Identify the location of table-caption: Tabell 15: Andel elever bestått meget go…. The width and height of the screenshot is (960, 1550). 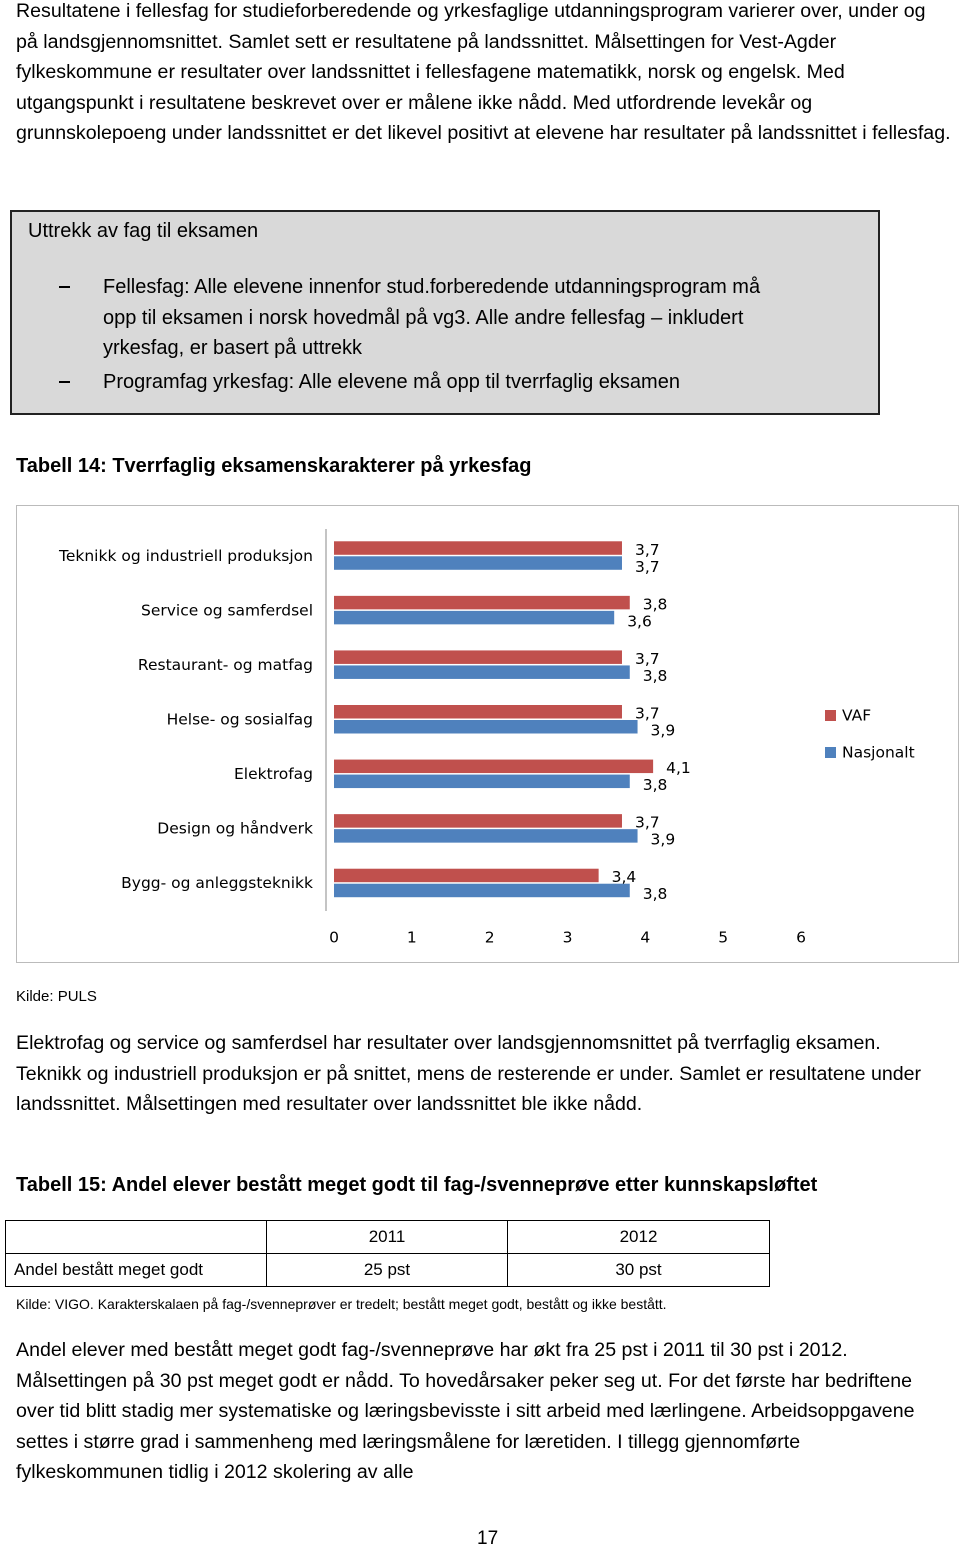
(417, 1185).